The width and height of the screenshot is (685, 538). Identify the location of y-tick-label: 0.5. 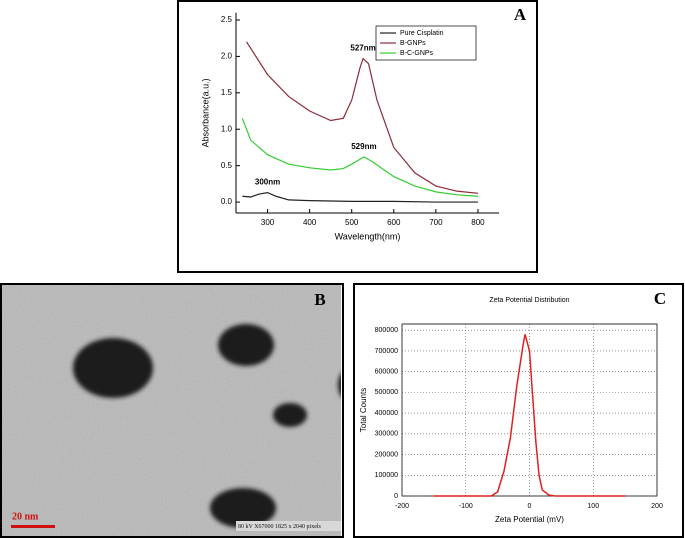
(227, 165).